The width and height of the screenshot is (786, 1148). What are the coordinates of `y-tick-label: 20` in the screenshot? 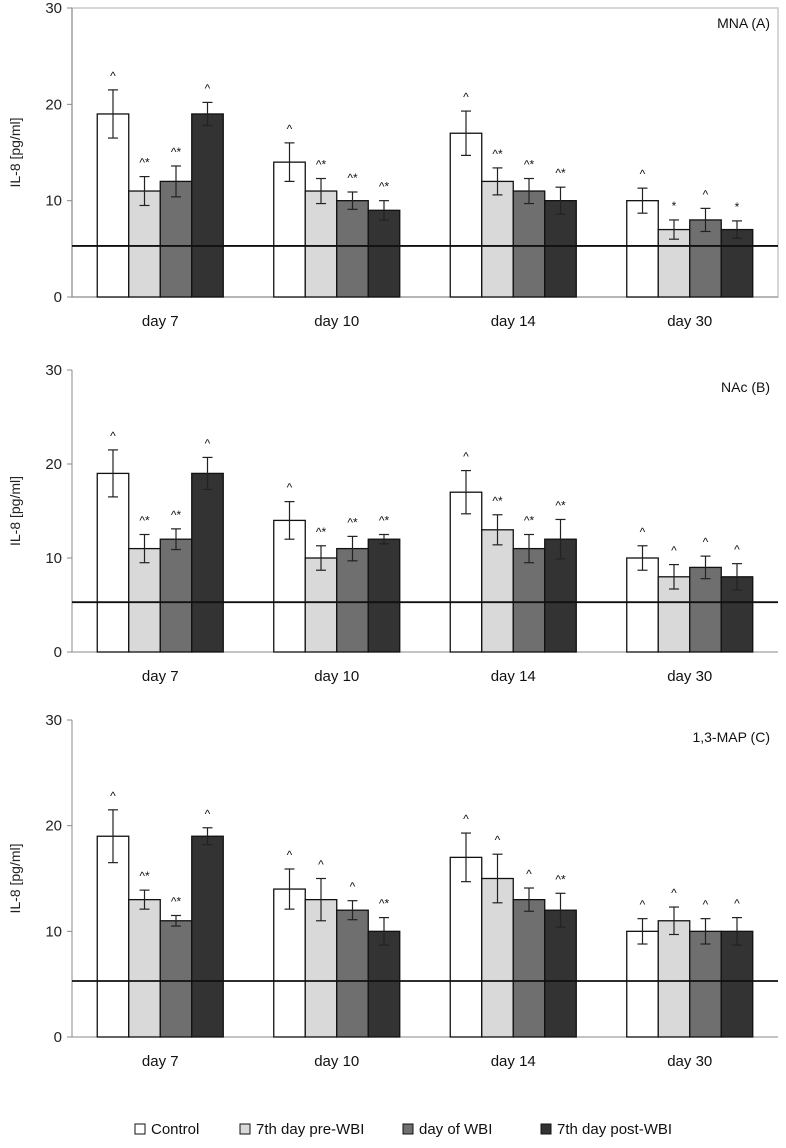 It's located at (53, 464).